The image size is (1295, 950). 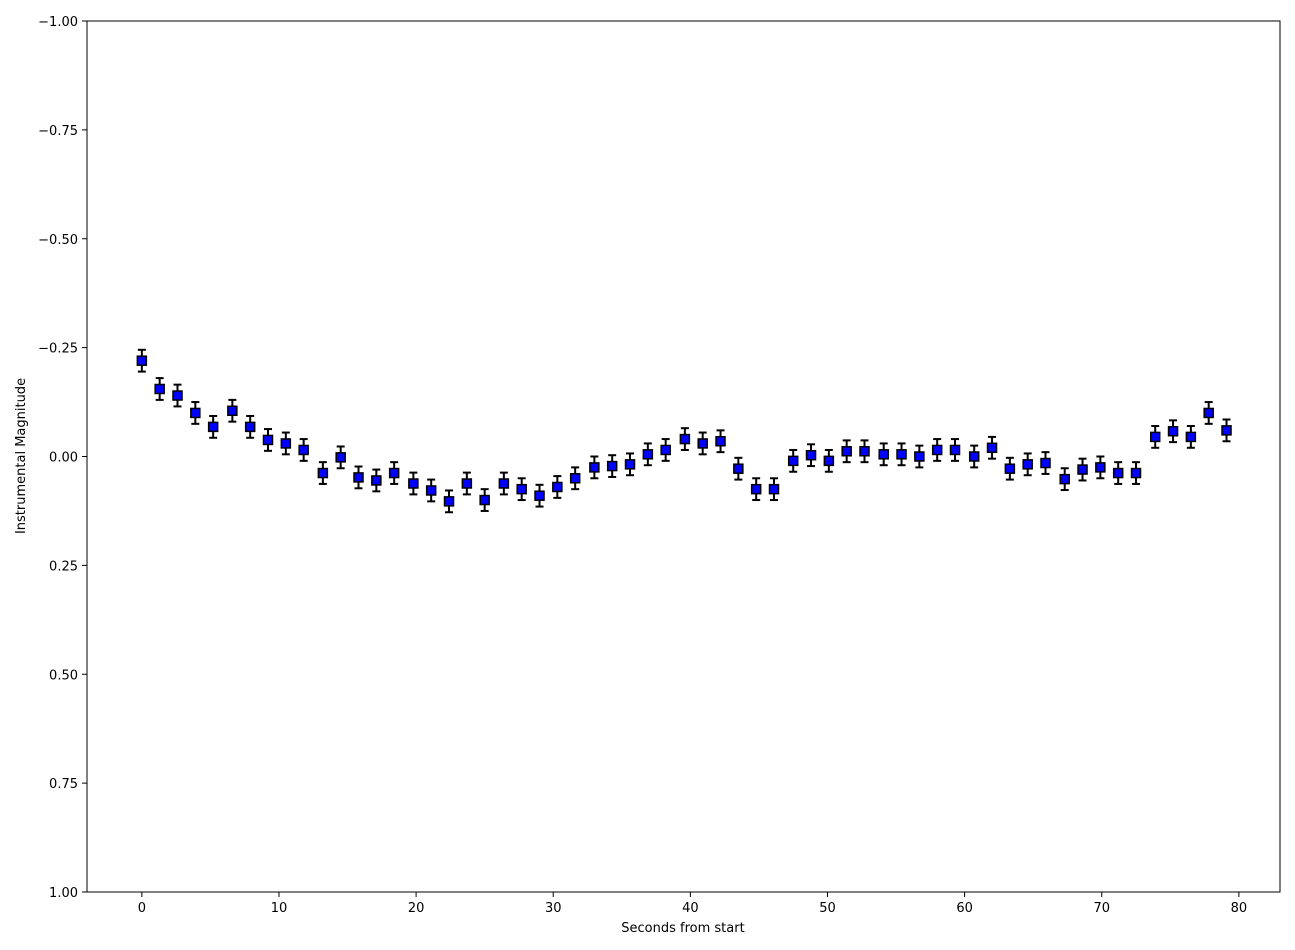 What do you see at coordinates (63, 784) in the screenshot?
I see `y-tick-label: 0.75` at bounding box center [63, 784].